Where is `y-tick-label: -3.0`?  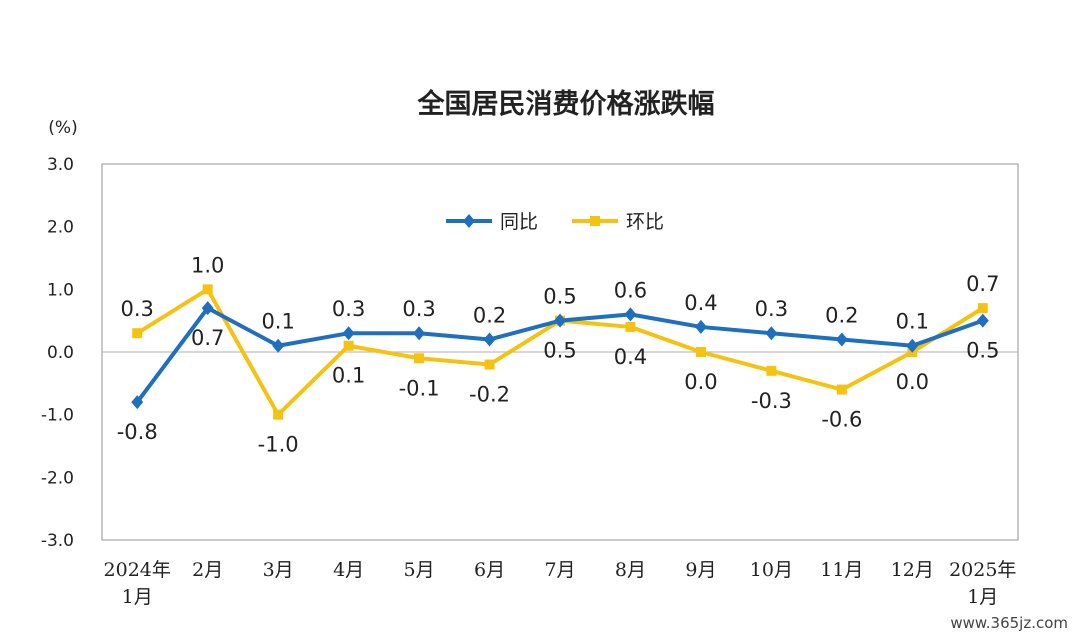 y-tick-label: -3.0 is located at coordinates (57, 541).